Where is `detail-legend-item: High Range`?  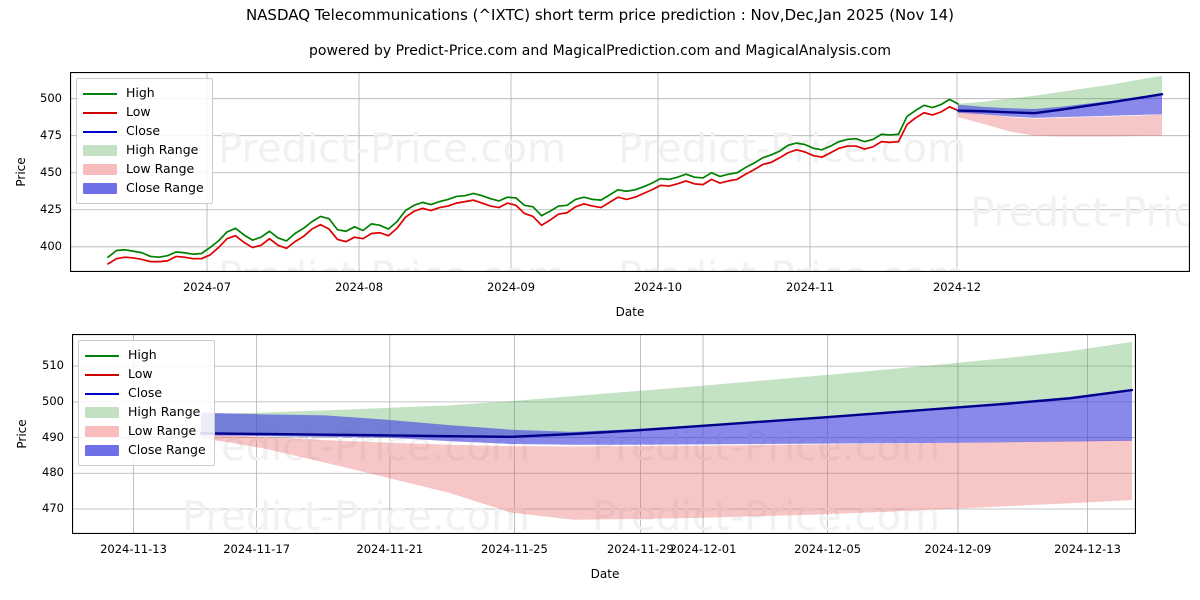 detail-legend-item: High Range is located at coordinates (145, 412).